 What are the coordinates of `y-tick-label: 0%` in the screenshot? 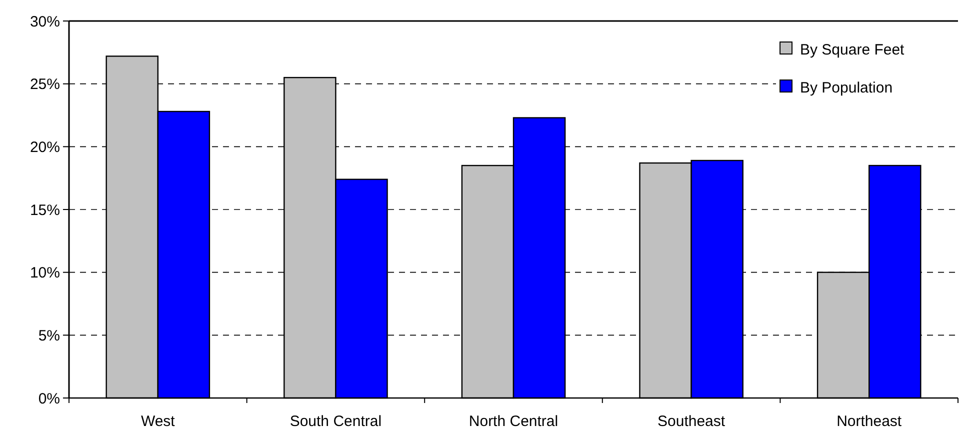 It's located at (49, 399).